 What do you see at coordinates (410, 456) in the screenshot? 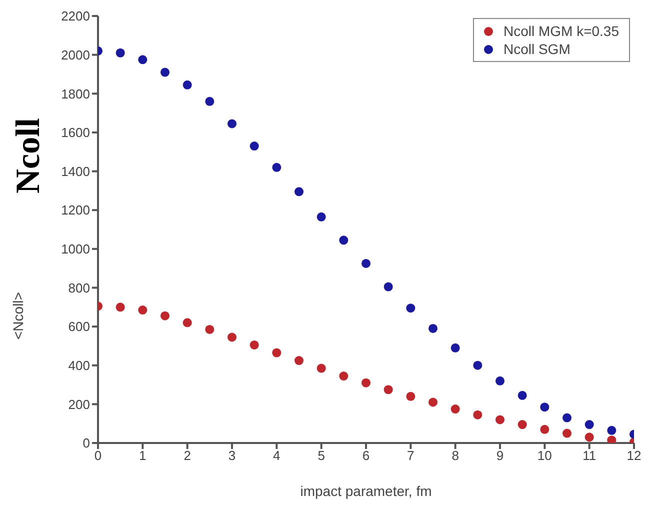
I see `x-tick-label: 7` at bounding box center [410, 456].